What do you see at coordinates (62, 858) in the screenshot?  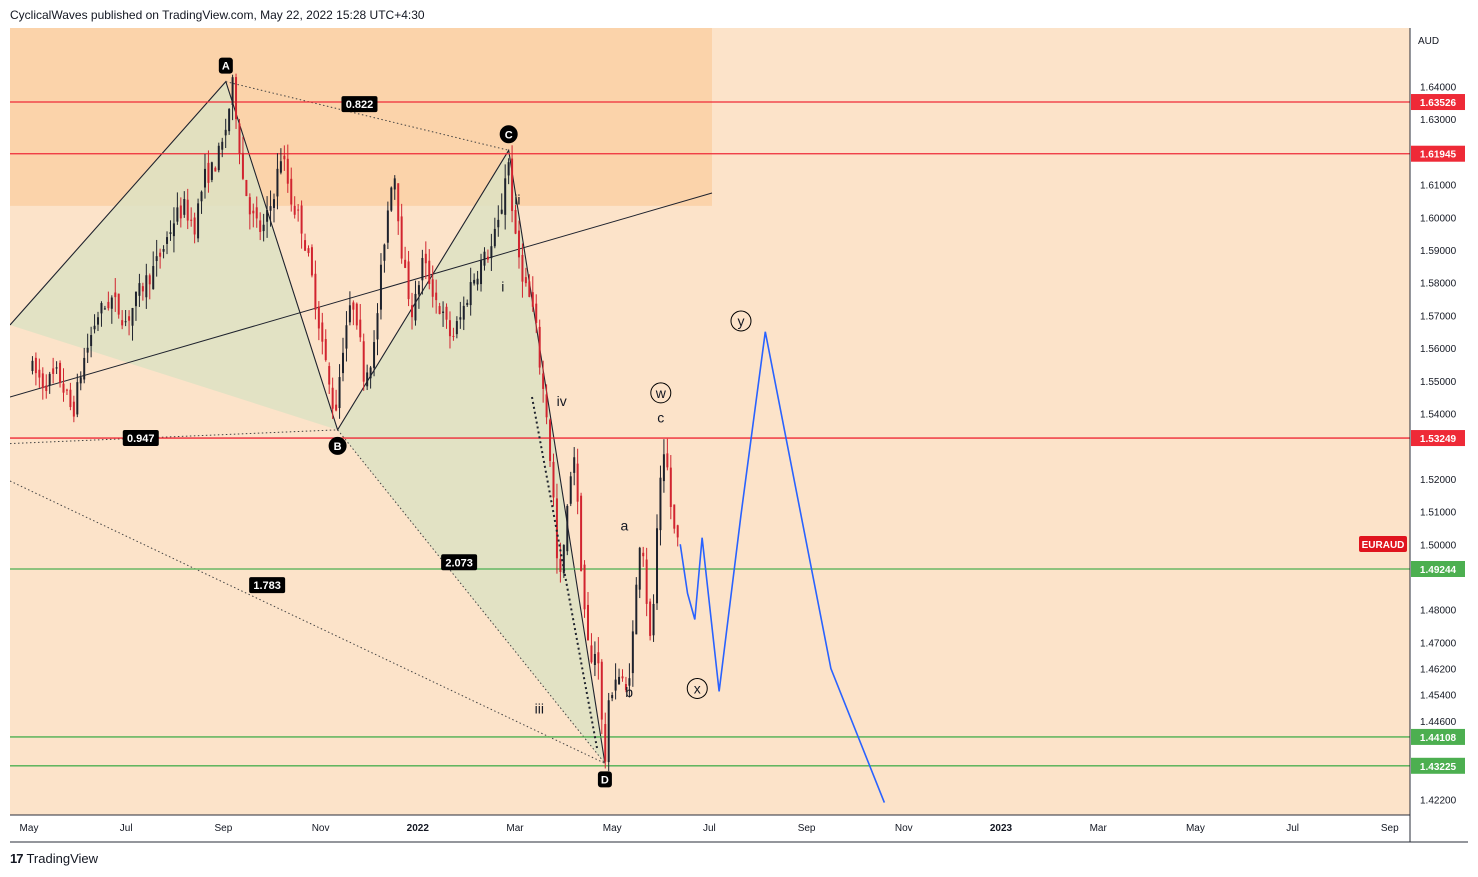 I see `brand-name: TradingView` at bounding box center [62, 858].